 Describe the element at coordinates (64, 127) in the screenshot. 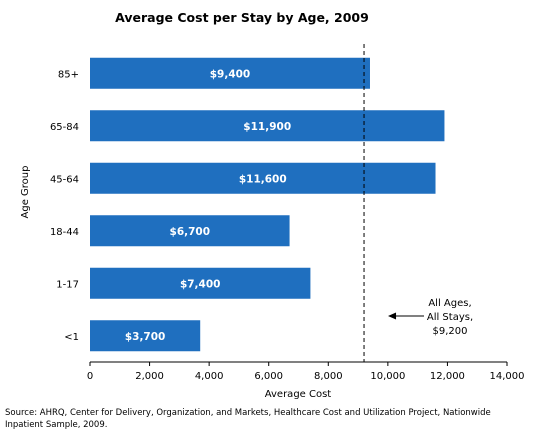

I see `y-category-label-1: 65-84` at that location.